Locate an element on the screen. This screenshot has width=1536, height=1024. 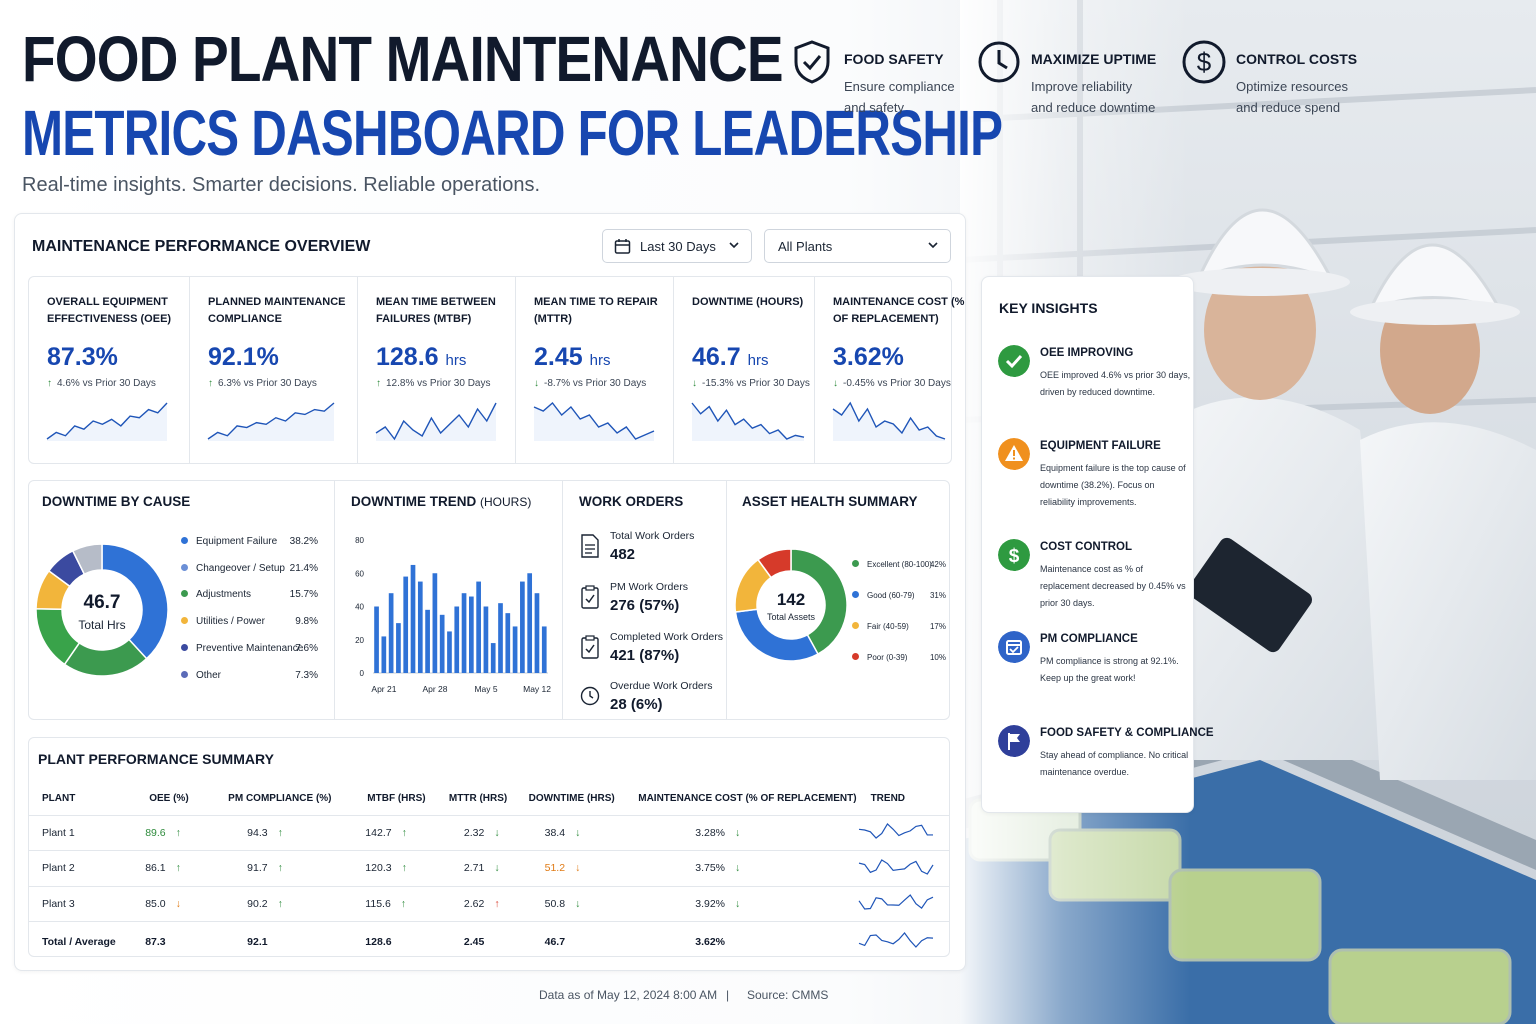
legend-item: Preventive Maintenance 7.6% is located at coordinates (249, 648).